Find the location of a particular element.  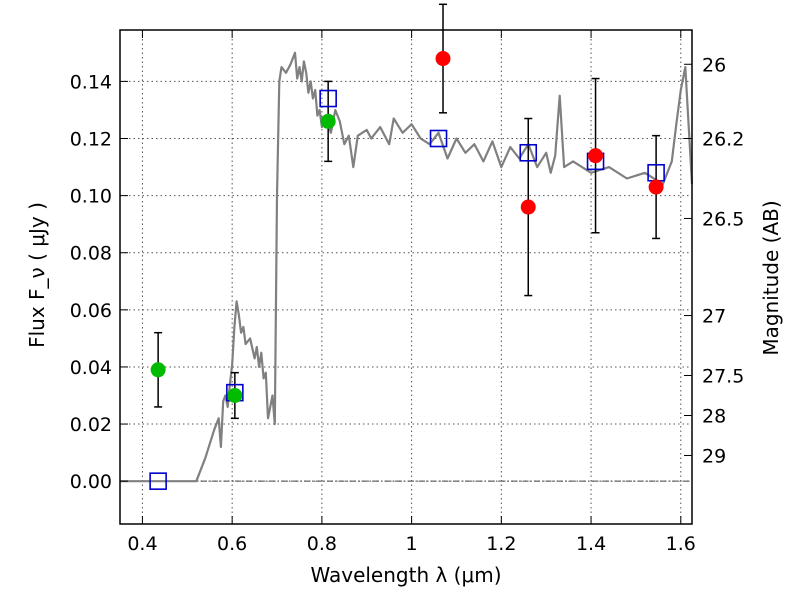

x-tick-label-1: 0.6 is located at coordinates (232, 544).